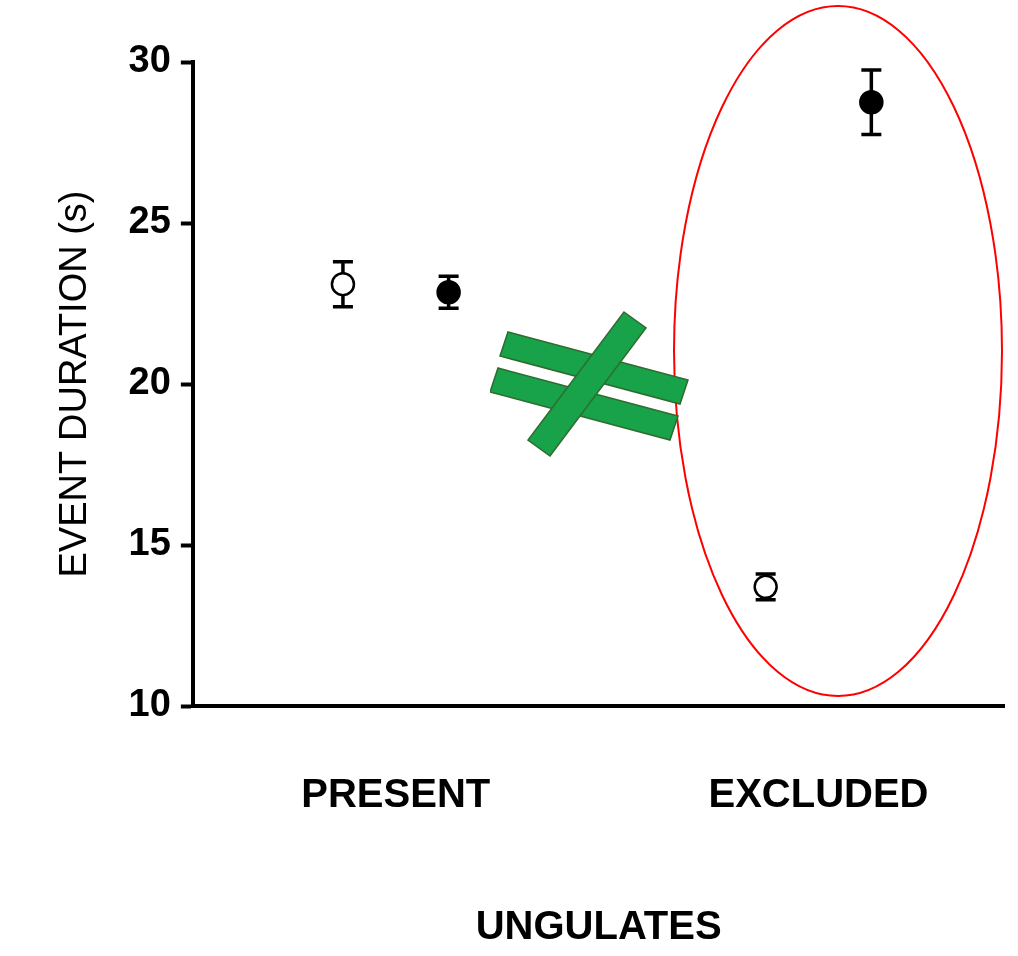  What do you see at coordinates (73, 384) in the screenshot?
I see `y-axis-title: EVENT DURATION (s)` at bounding box center [73, 384].